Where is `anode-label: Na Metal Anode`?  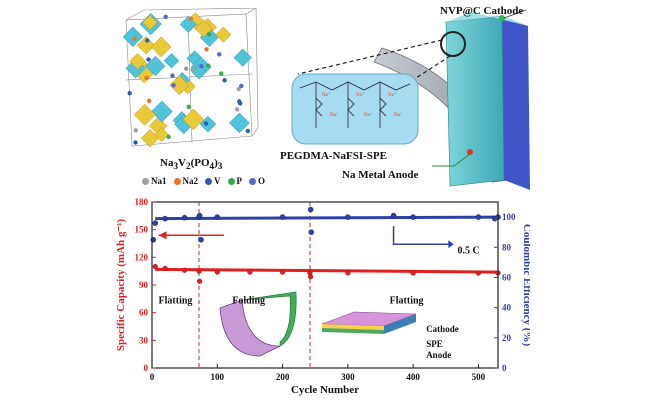
anode-label: Na Metal Anode is located at coordinates (380, 175).